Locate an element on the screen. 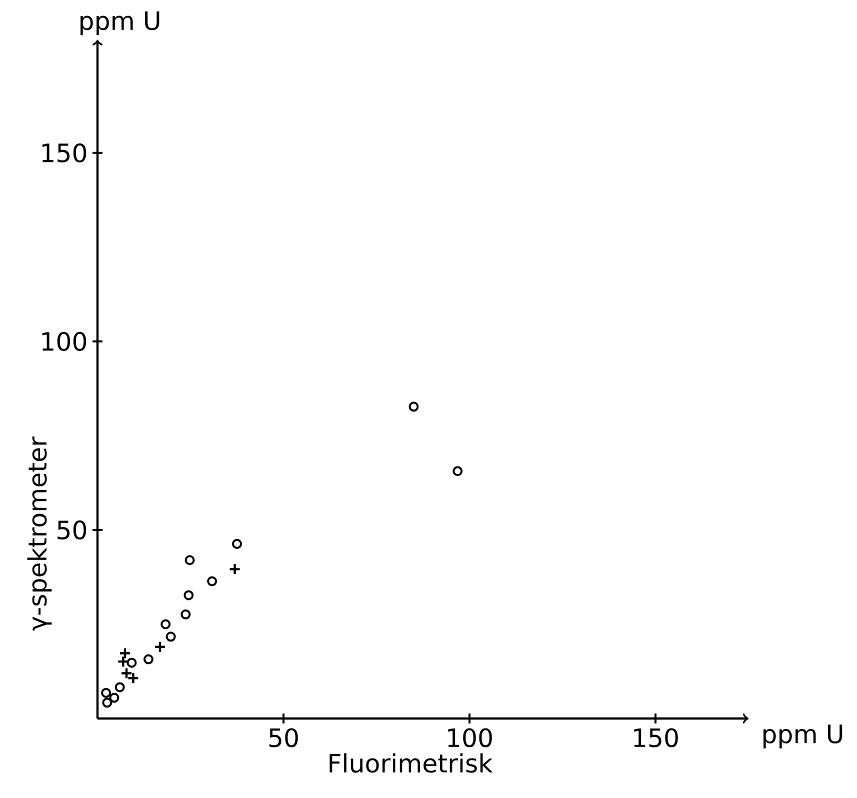 The height and width of the screenshot is (798, 857). y-tick-label: 100 is located at coordinates (64, 341).